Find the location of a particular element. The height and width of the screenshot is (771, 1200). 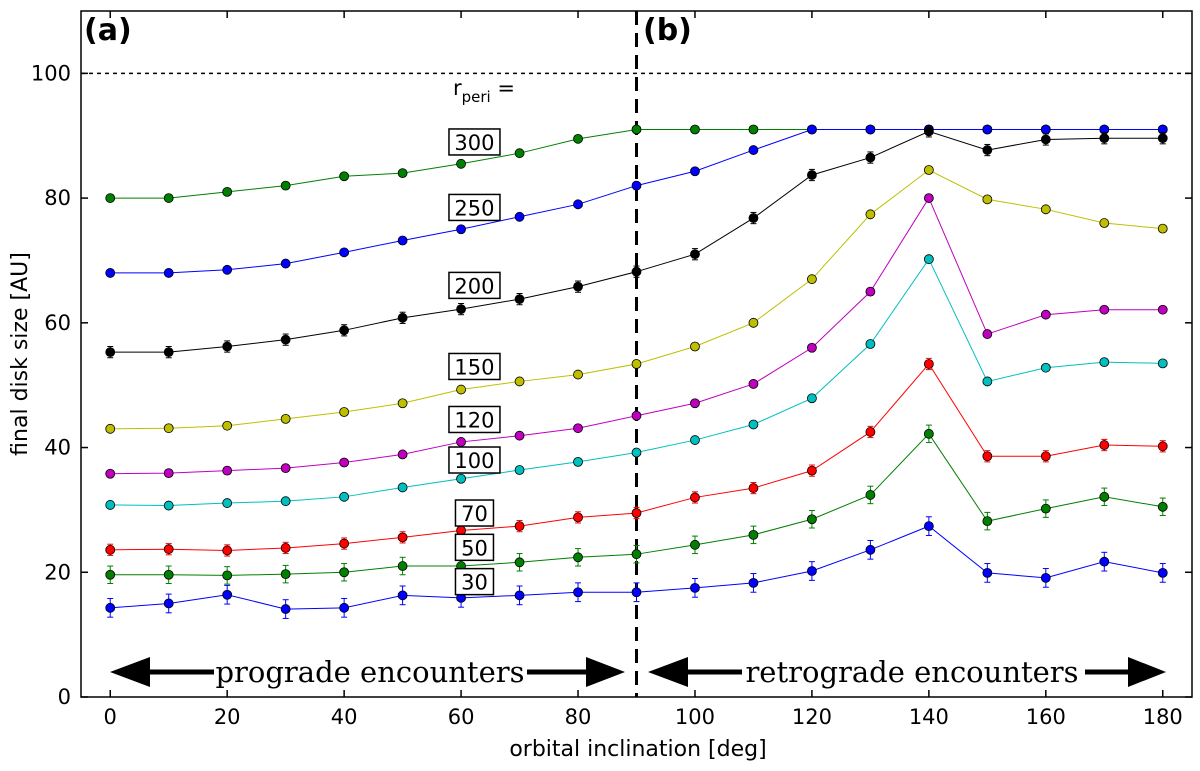

series-label-text: 70 is located at coordinates (474, 514).